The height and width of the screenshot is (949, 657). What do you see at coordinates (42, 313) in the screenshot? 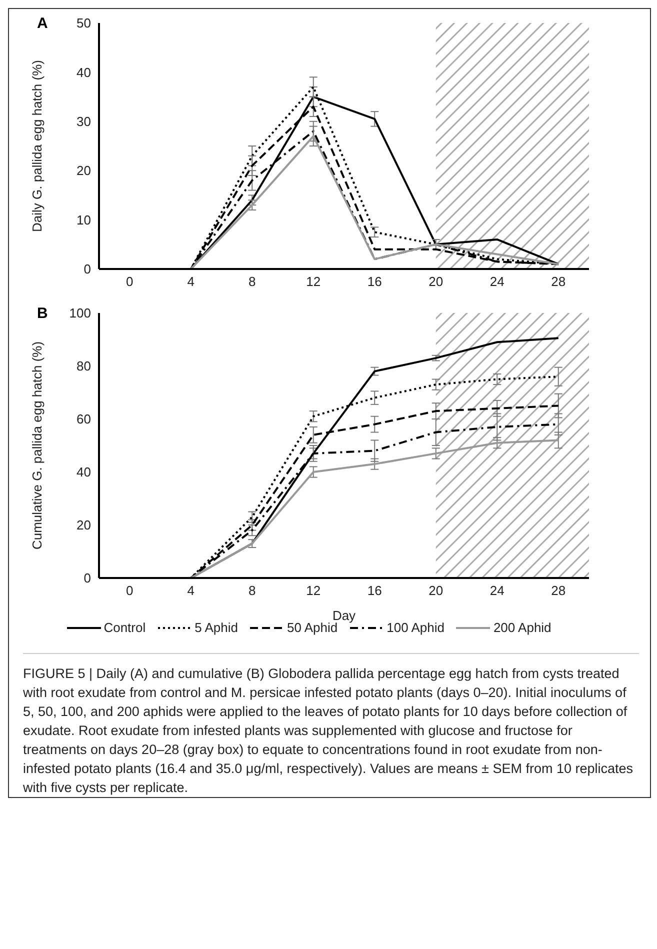
I see `chart-title: B` at bounding box center [42, 313].